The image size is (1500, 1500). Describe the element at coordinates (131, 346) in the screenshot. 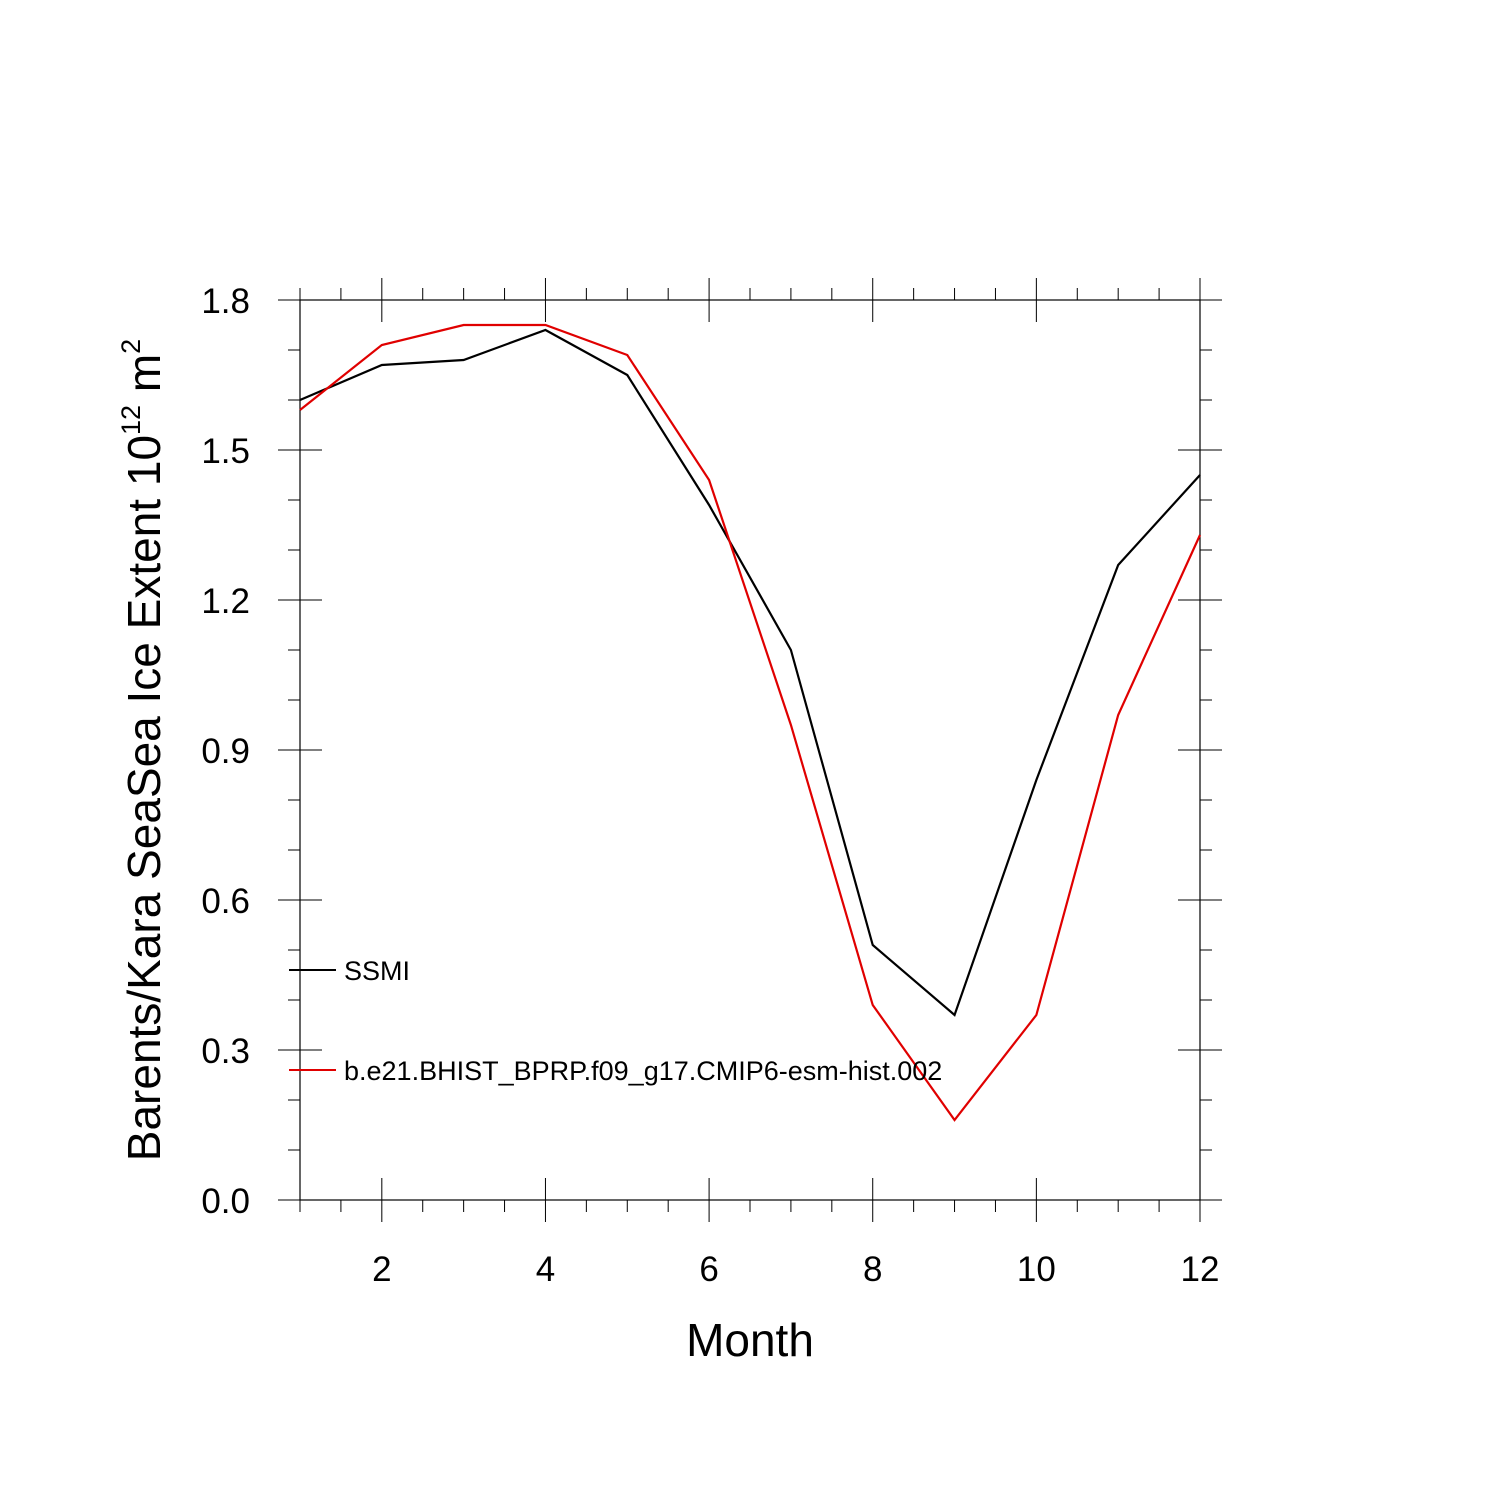

I see `y-axis-label-unit-exponent: 2` at that location.